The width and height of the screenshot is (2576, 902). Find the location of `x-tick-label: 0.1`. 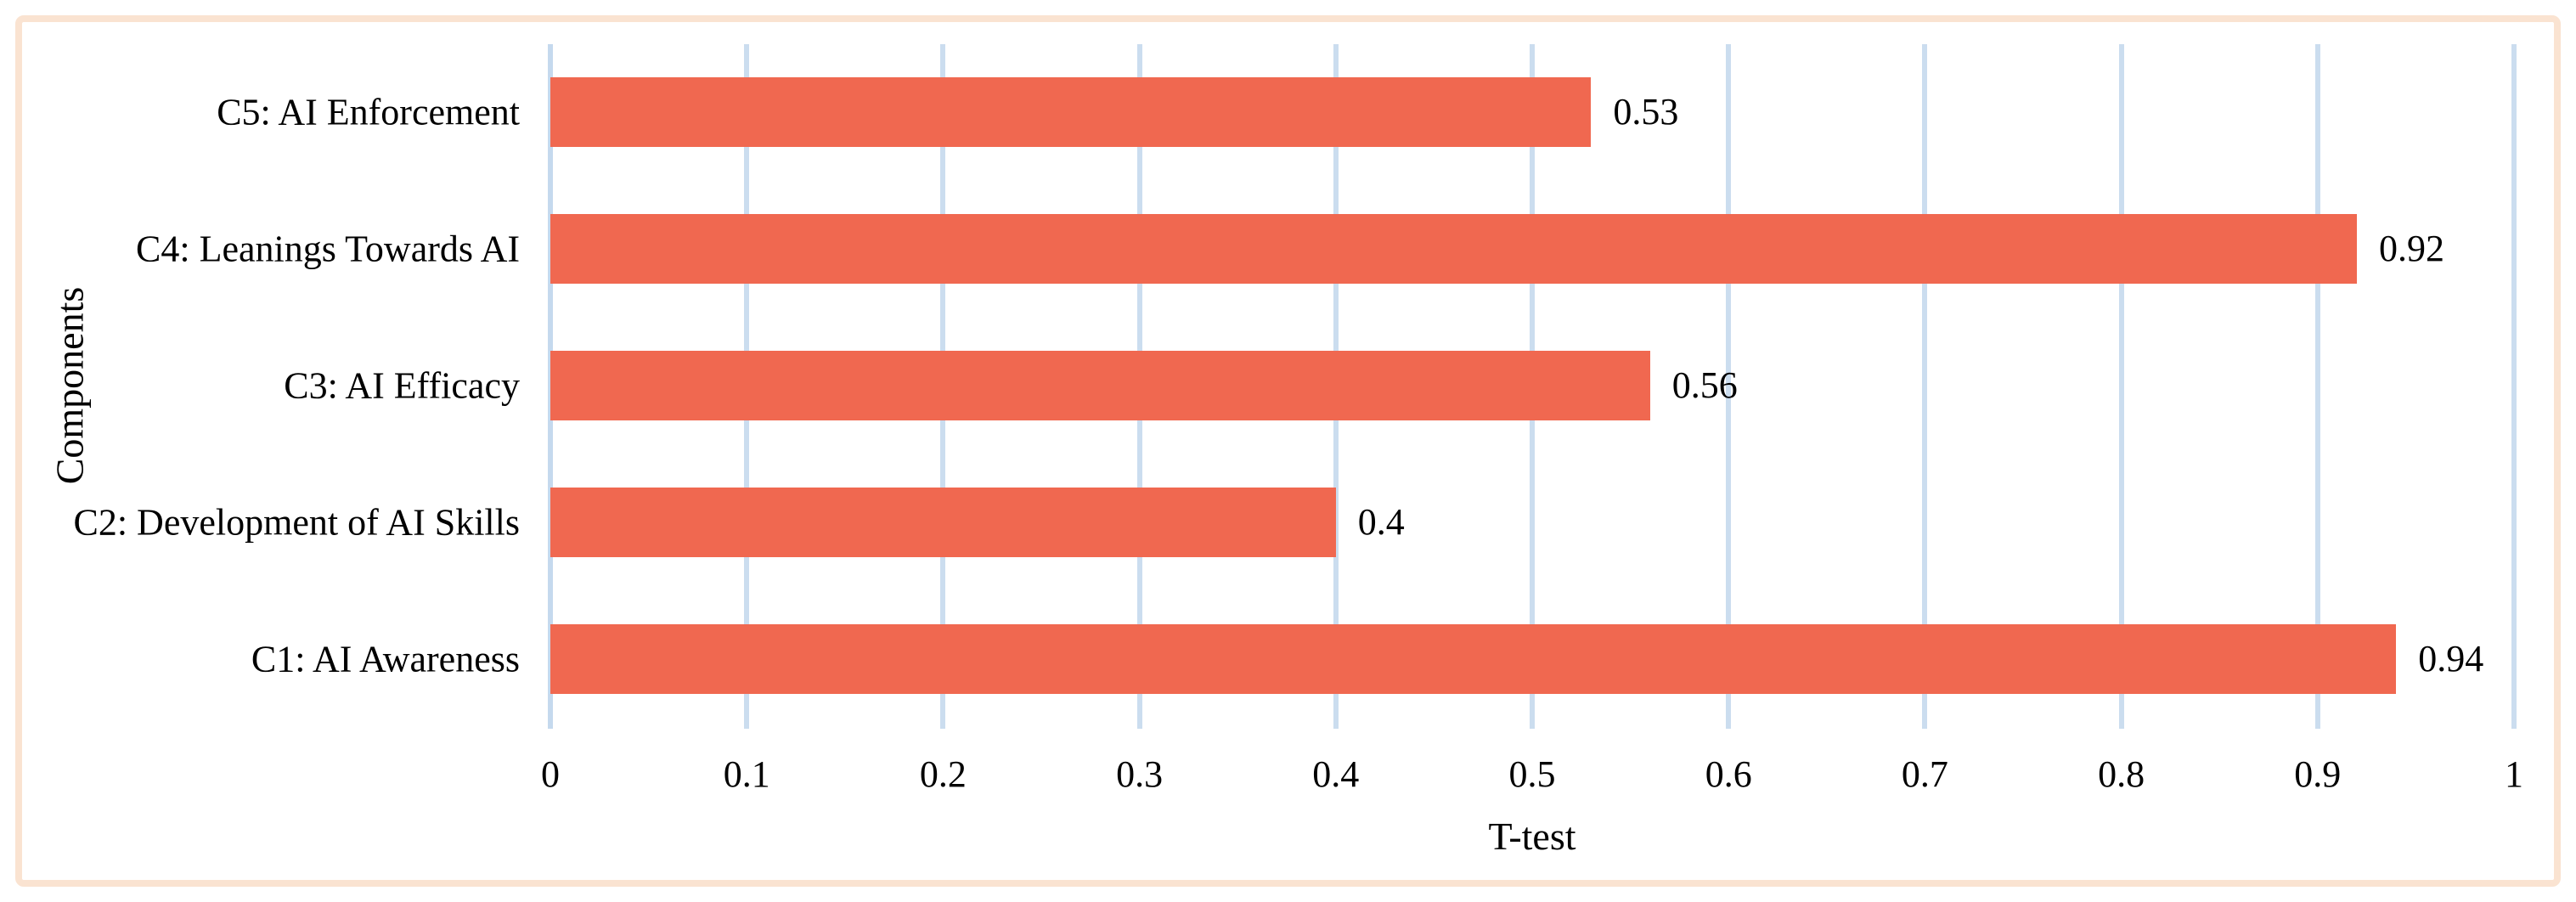

x-tick-label: 0.1 is located at coordinates (746, 774).